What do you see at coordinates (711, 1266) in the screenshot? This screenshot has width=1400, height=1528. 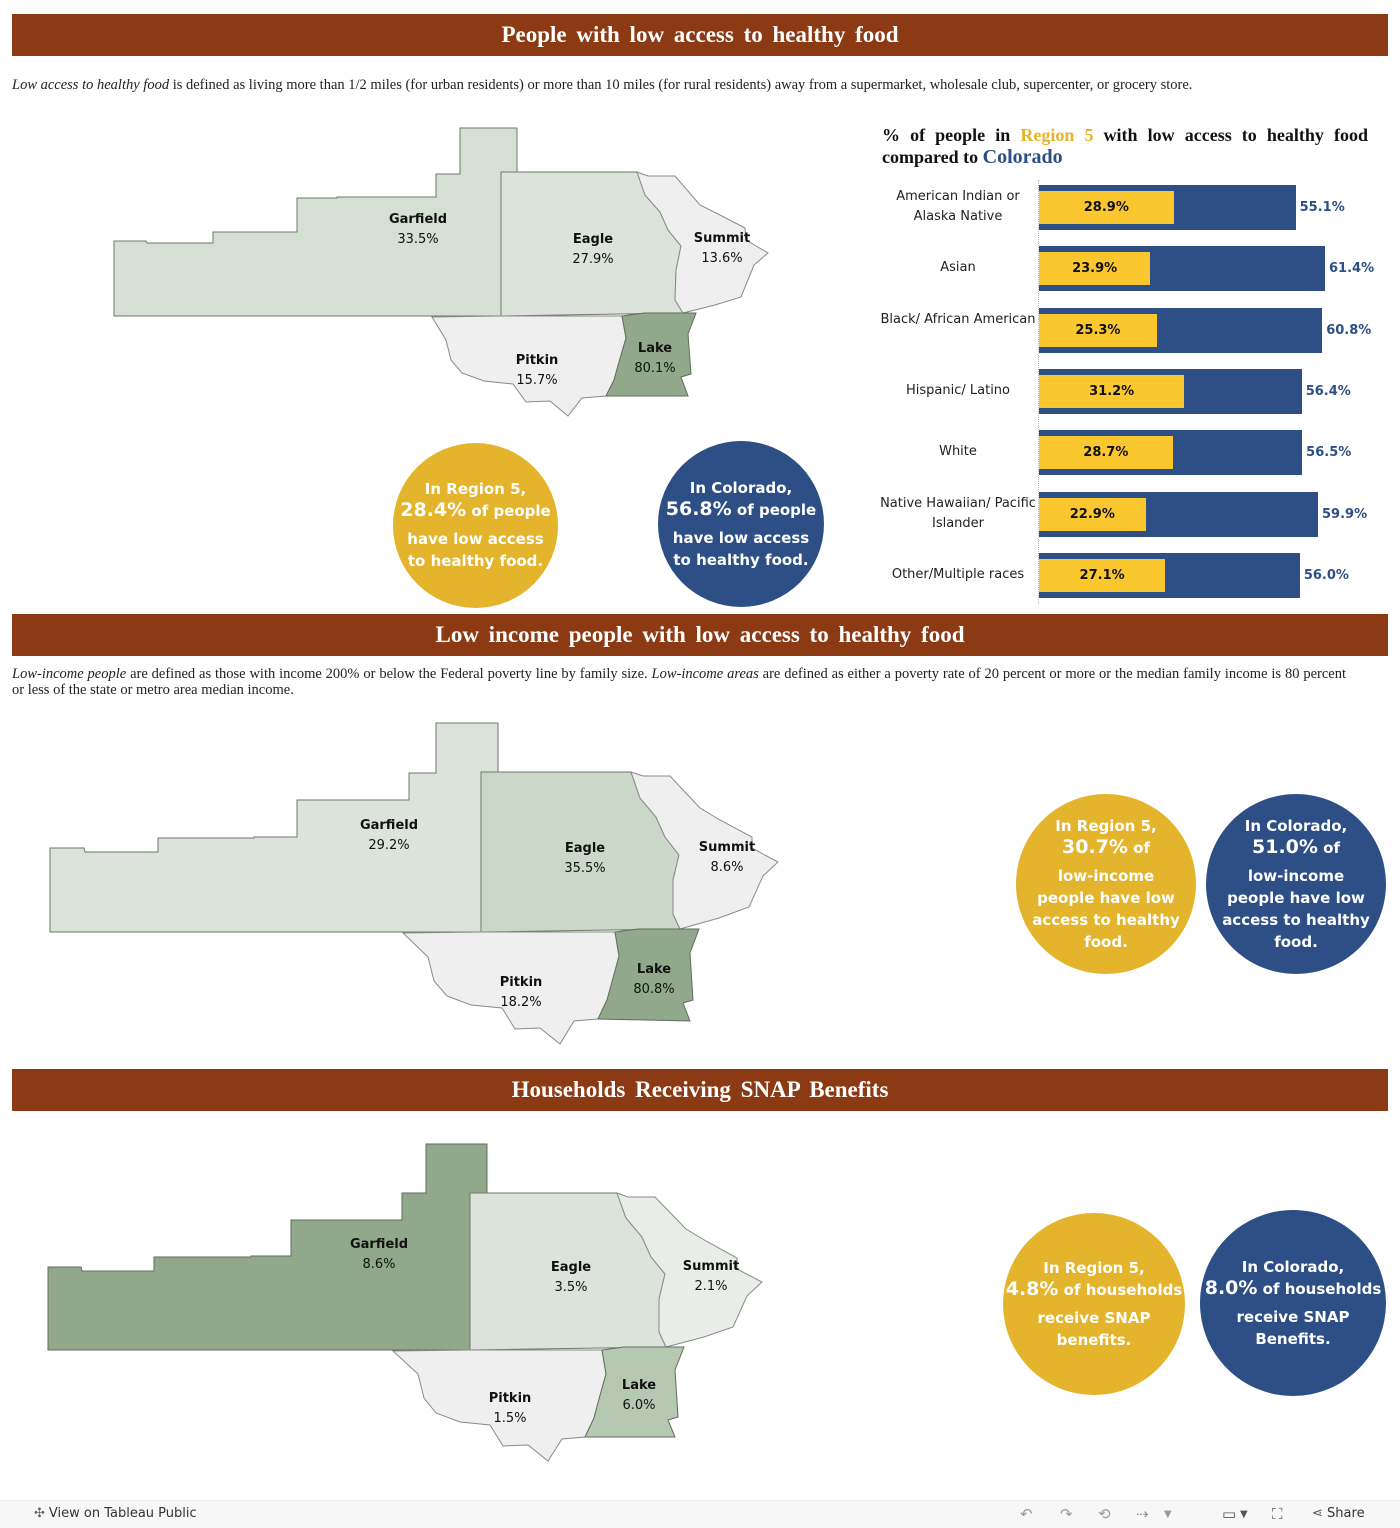 I see `map3-label-summit: Summit` at bounding box center [711, 1266].